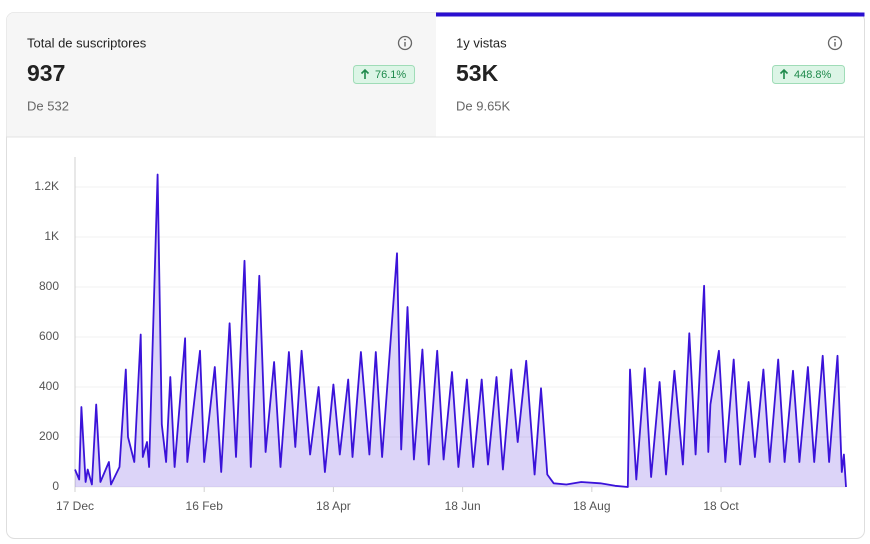 This screenshot has height=544, width=870. What do you see at coordinates (477, 73) in the screenshot?
I see `card-value: 53K` at bounding box center [477, 73].